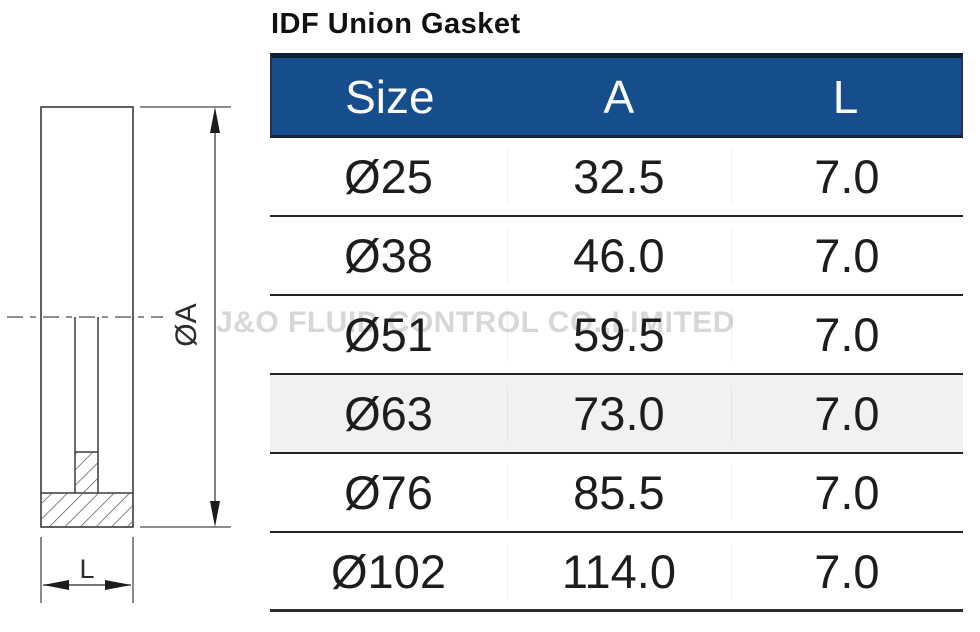  What do you see at coordinates (619, 492) in the screenshot?
I see `table-cell: 85.5` at bounding box center [619, 492].